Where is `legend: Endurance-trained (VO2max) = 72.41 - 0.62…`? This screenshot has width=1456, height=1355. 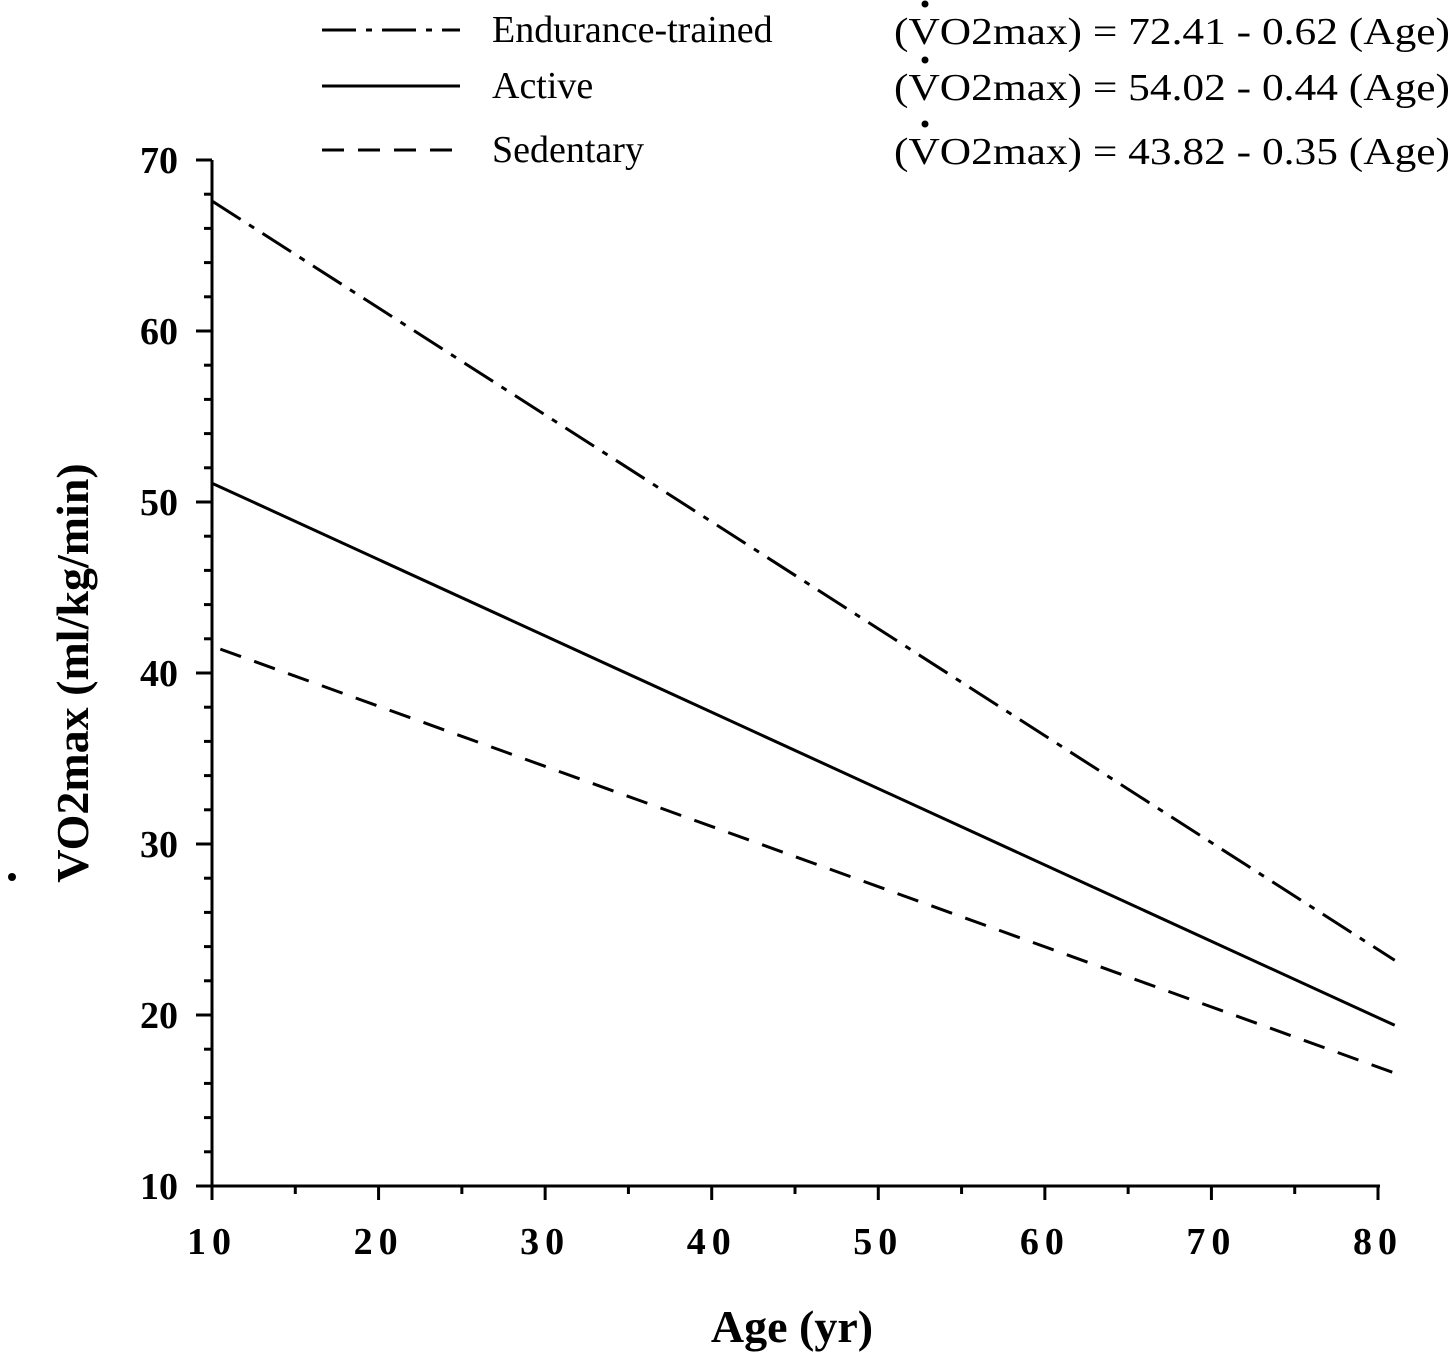
legend: Endurance-trained (VO2max) = 72.41 - 0.62… is located at coordinates (886, 86).